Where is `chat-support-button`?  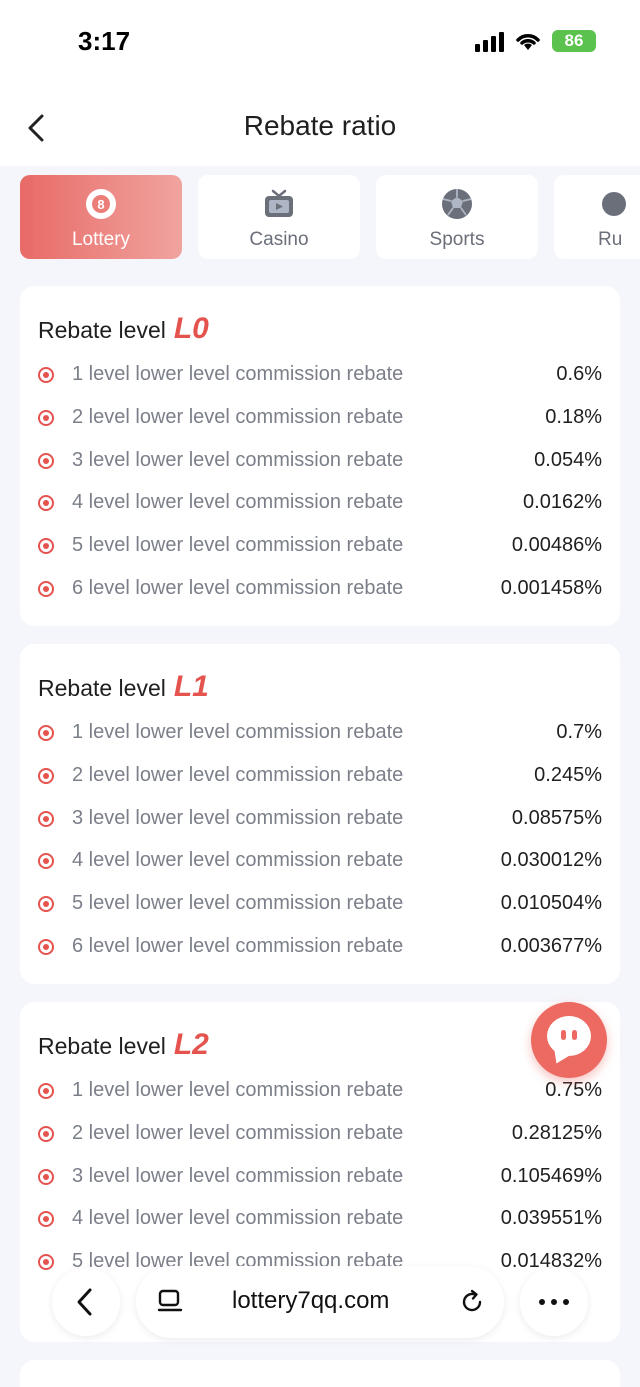
chat-support-button is located at coordinates (569, 1040).